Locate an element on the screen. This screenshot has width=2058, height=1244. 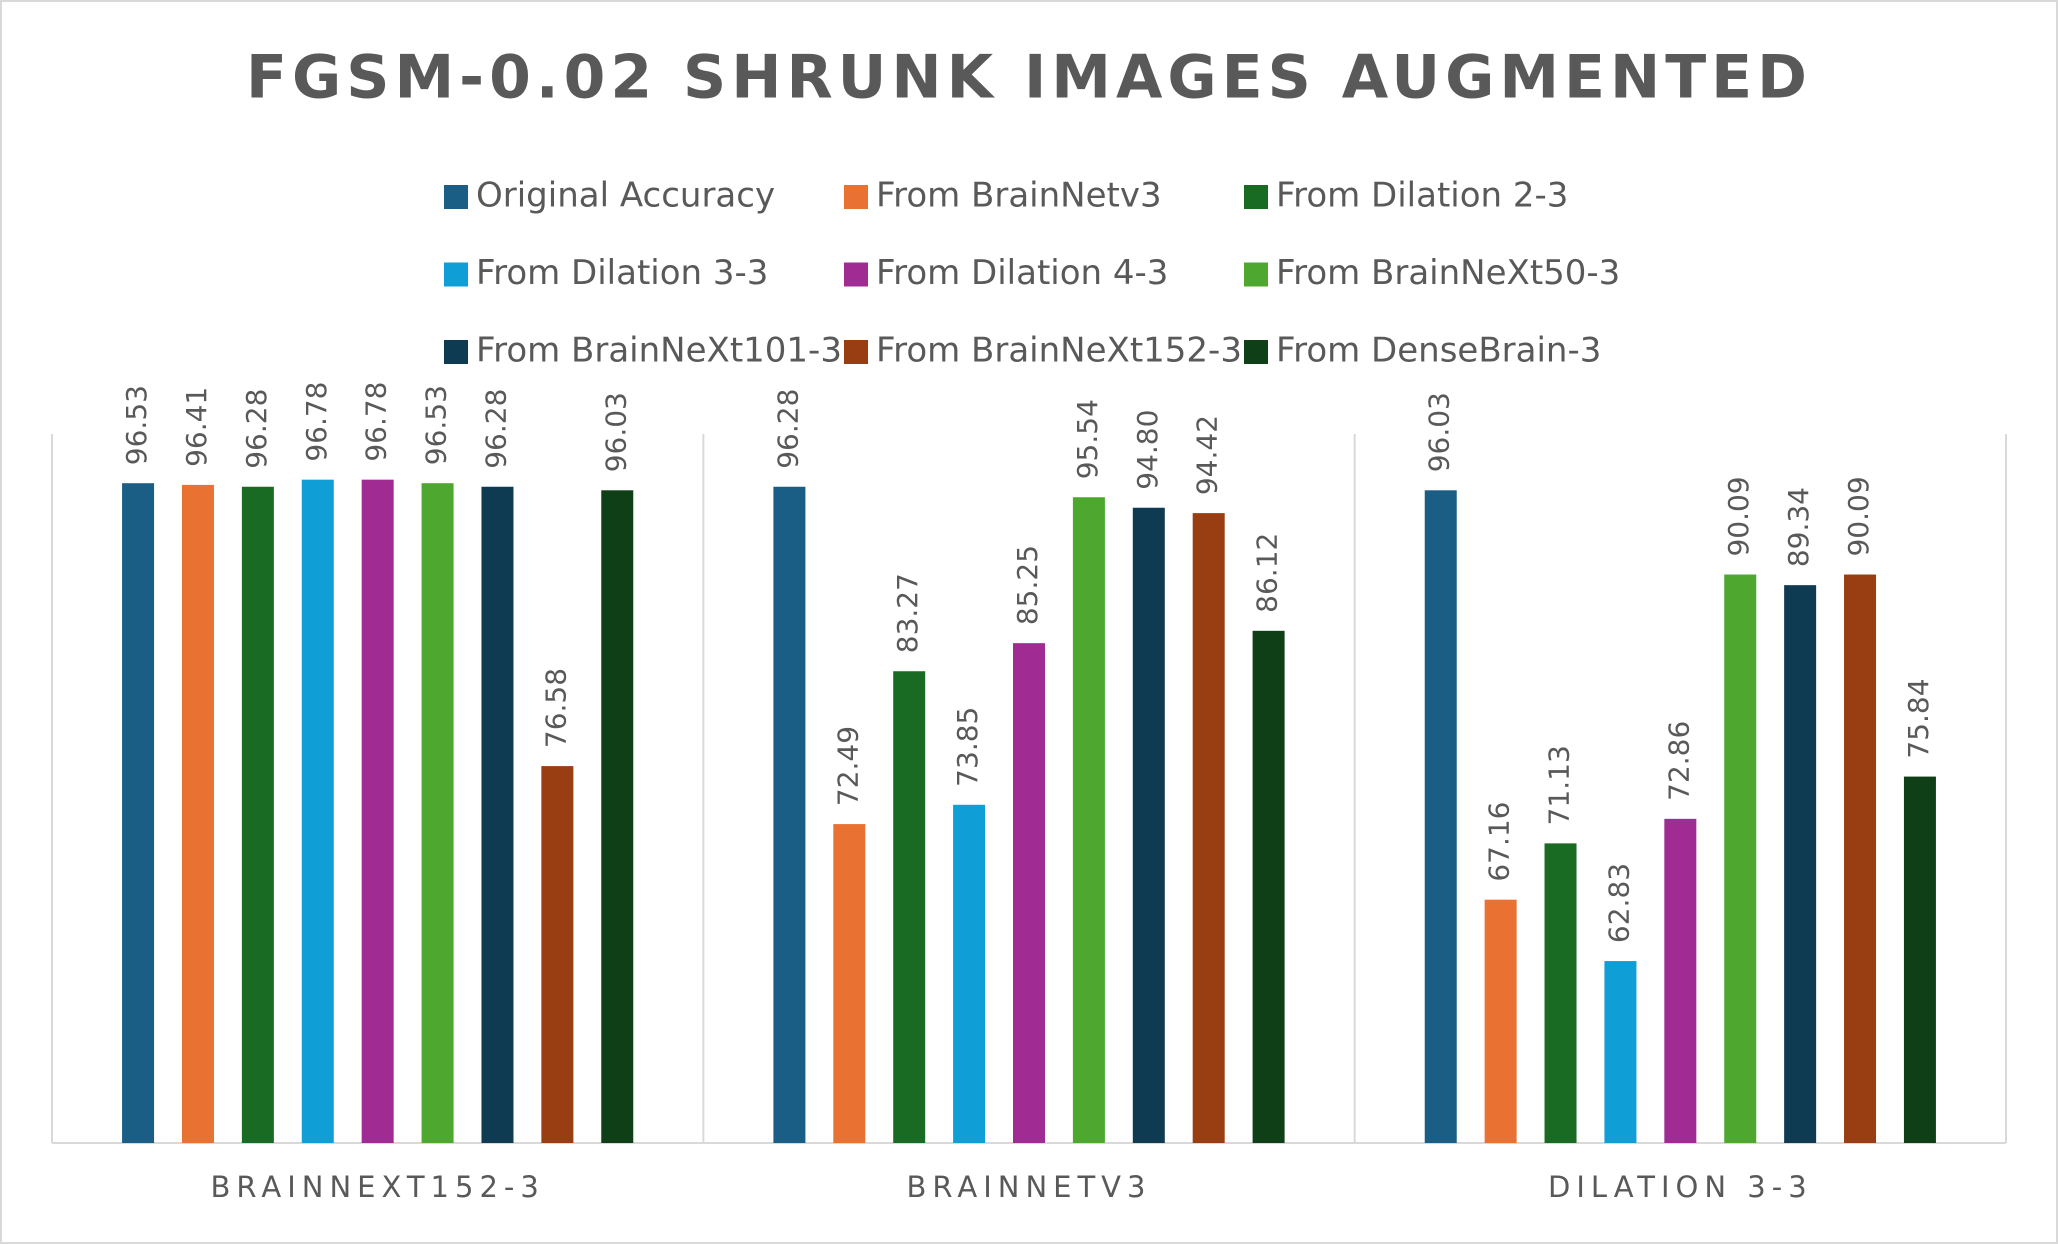
data-label: 76.58 is located at coordinates (555, 708).